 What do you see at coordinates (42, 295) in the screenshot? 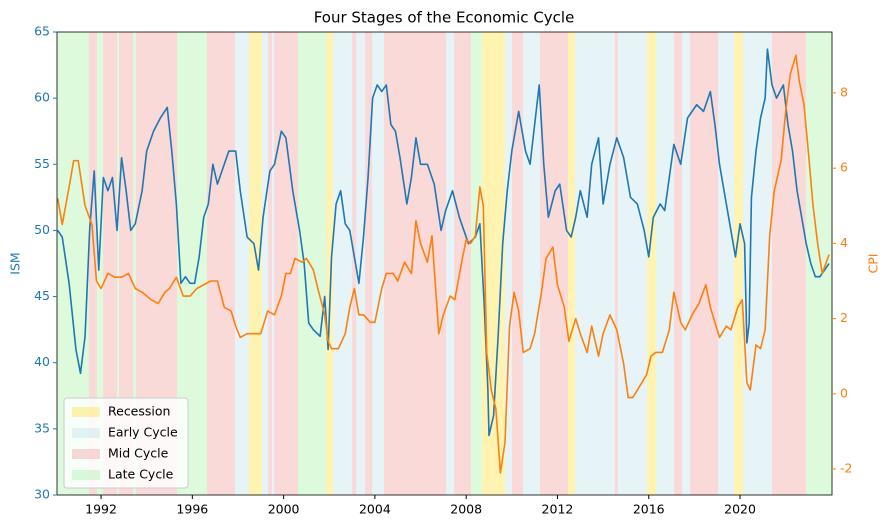
I see `y-tick-label: 45` at bounding box center [42, 295].